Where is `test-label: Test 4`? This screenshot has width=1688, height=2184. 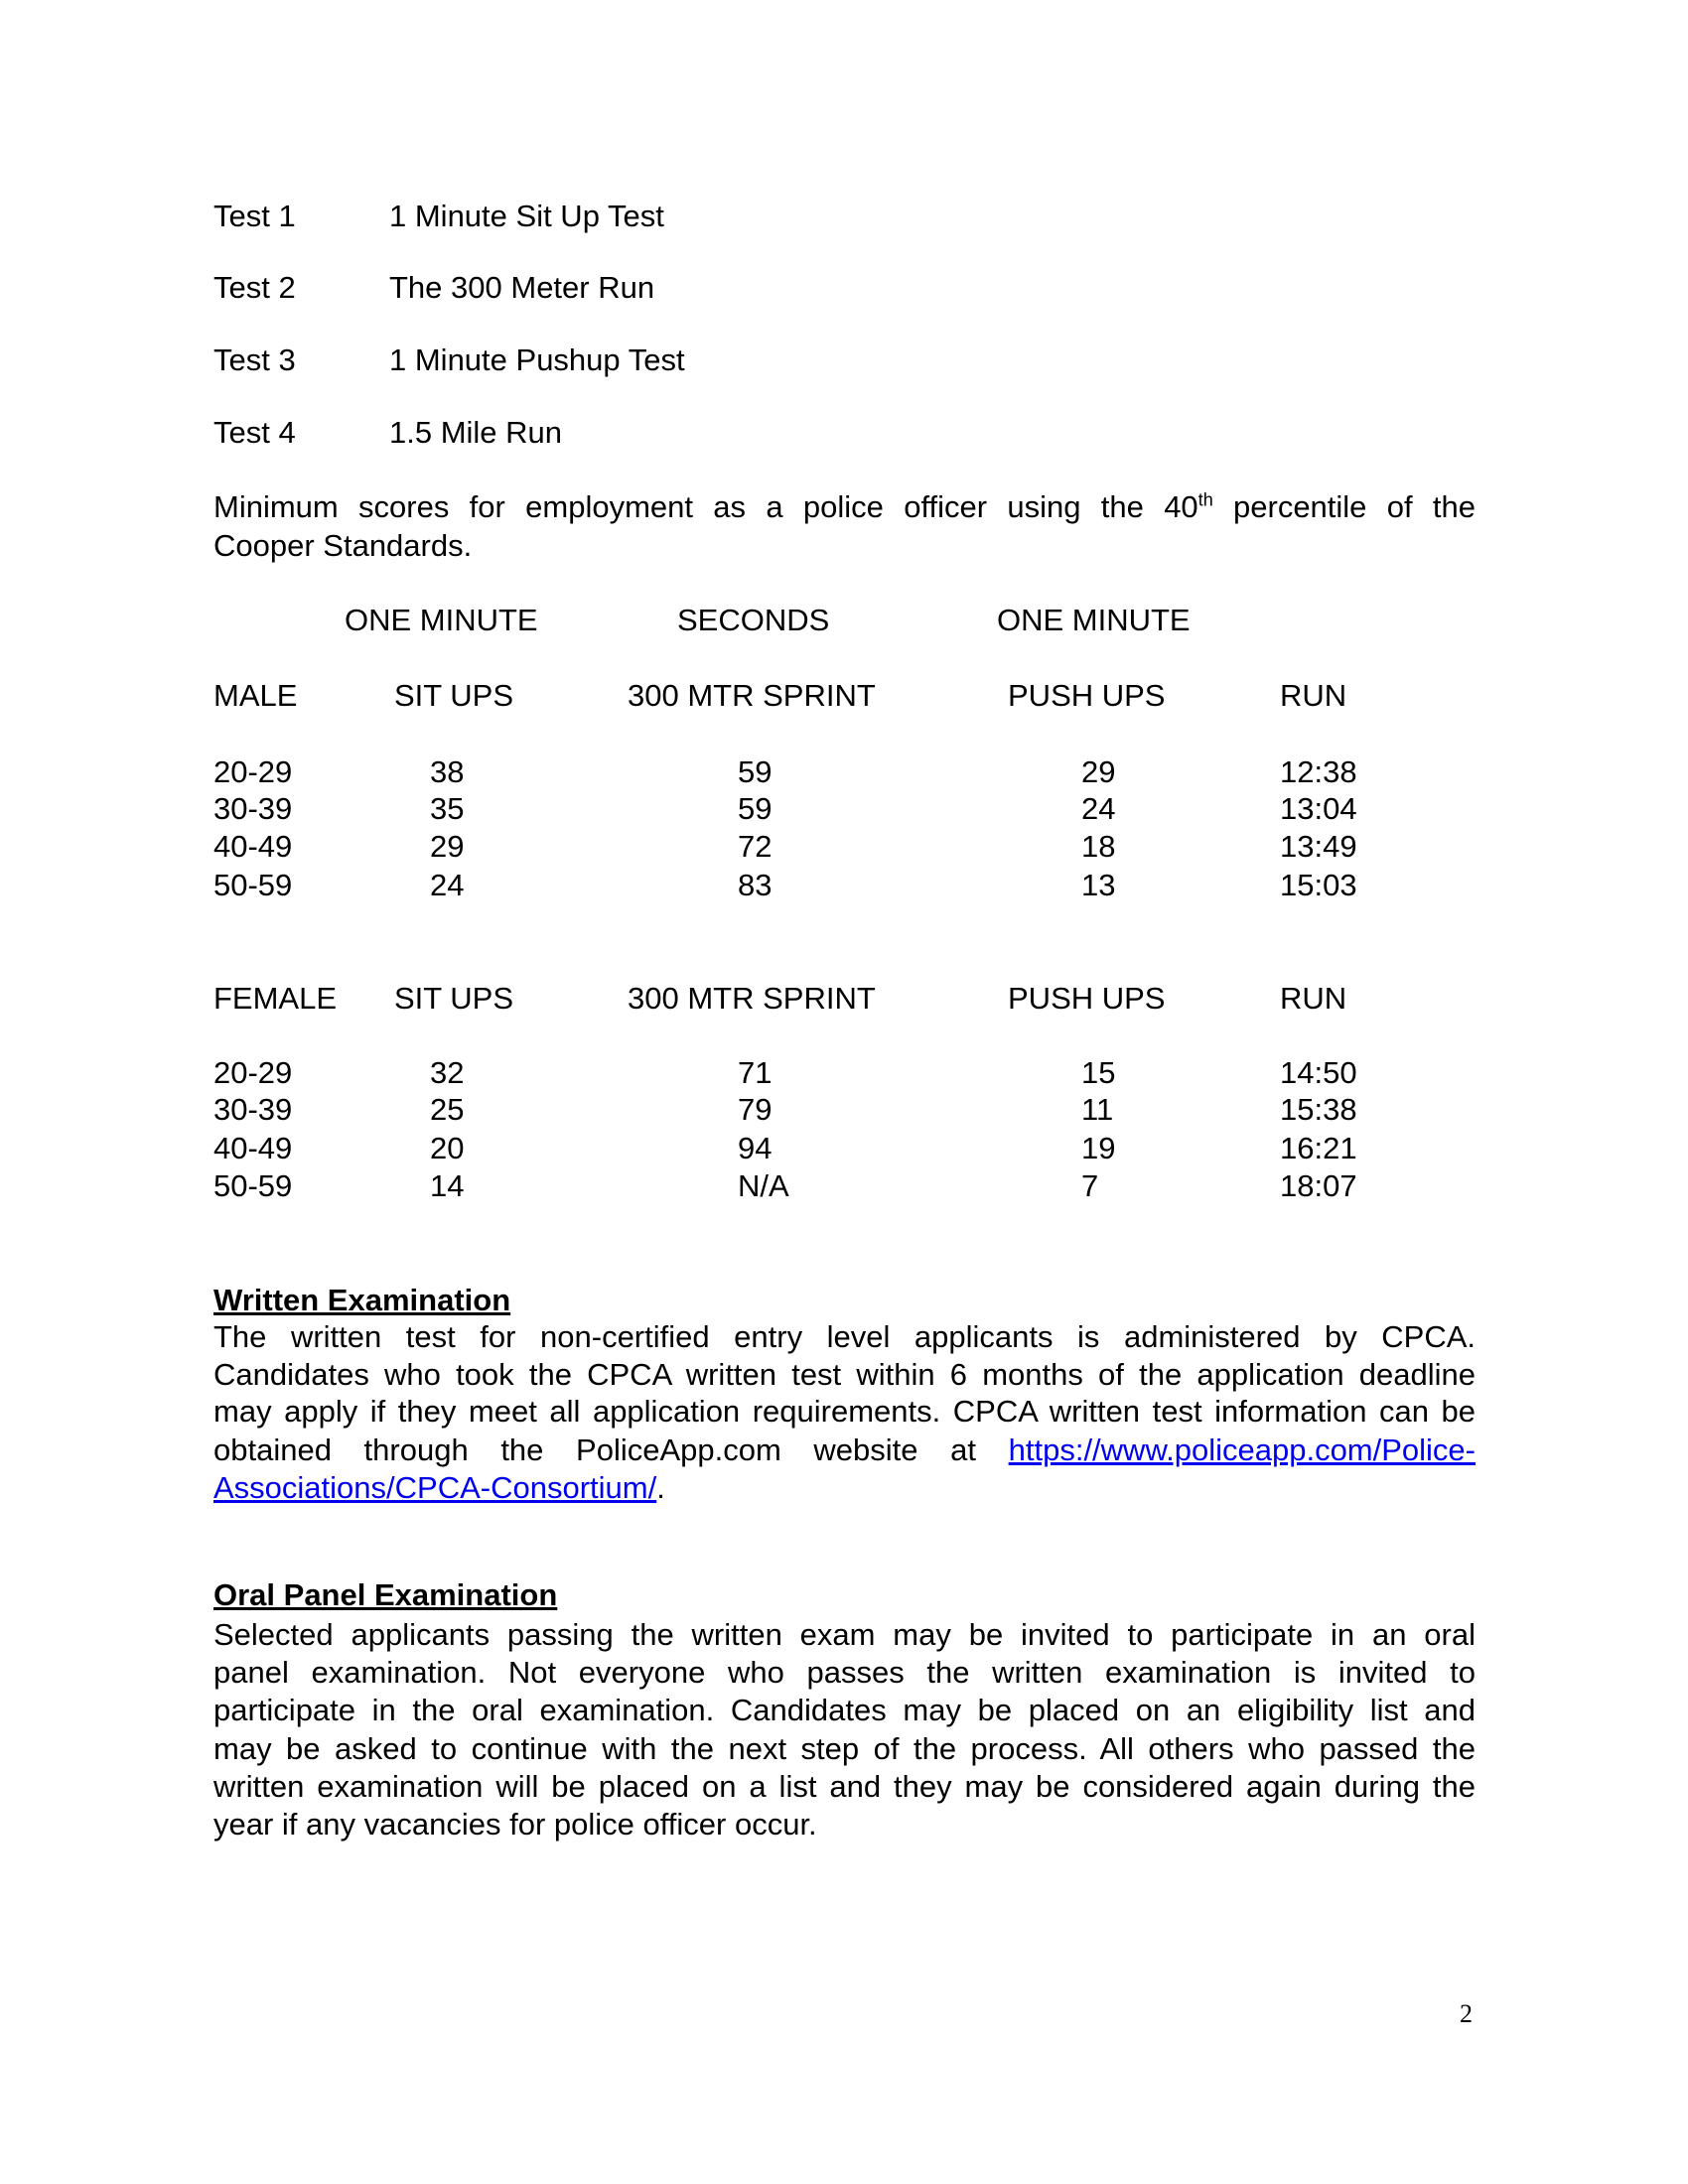
test-label: Test 4 is located at coordinates (254, 432).